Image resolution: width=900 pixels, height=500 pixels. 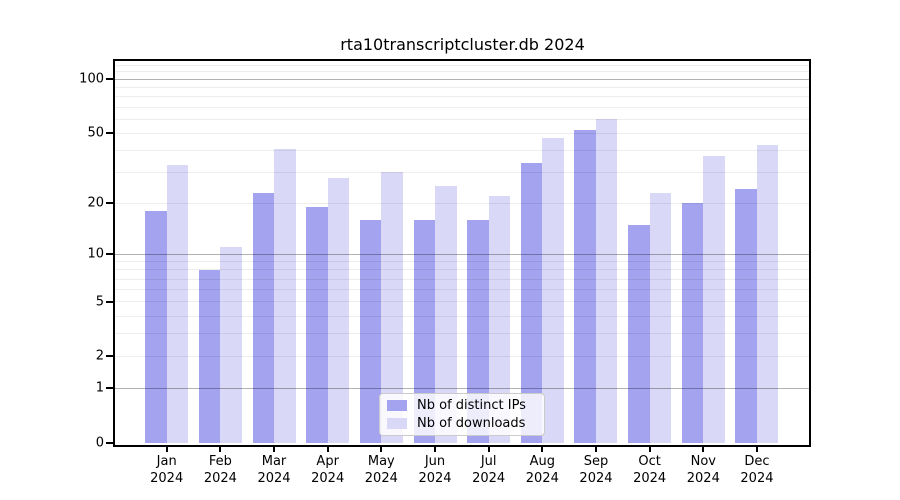 I want to click on bar-nb-of-distinct-ips-mar, so click(x=263, y=317).